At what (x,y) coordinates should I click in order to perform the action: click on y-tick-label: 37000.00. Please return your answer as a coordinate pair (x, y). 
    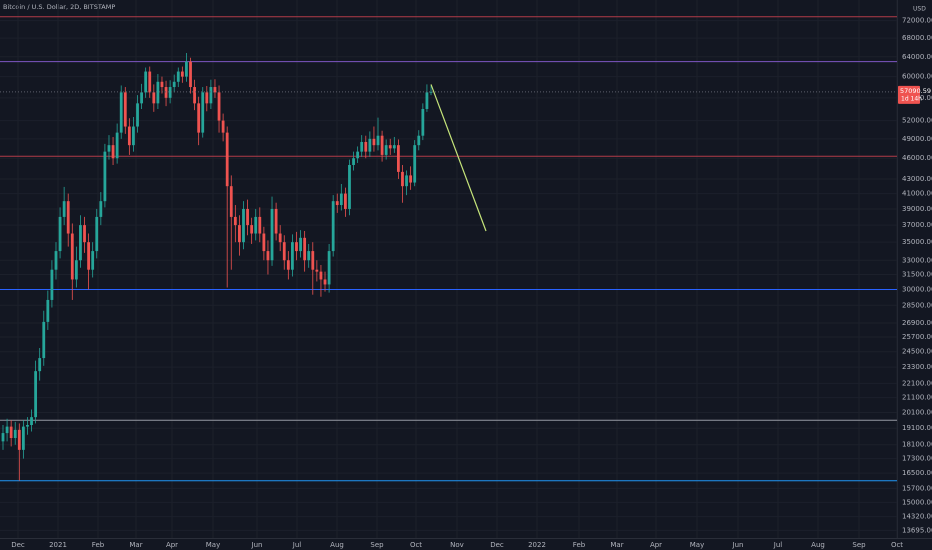
    Looking at the image, I should click on (917, 225).